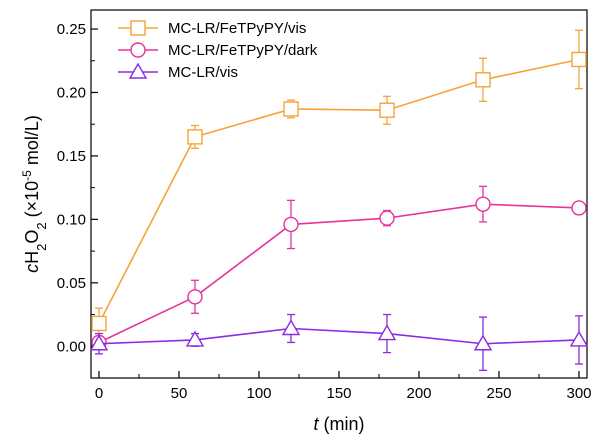 The image size is (595, 444). What do you see at coordinates (71, 346) in the screenshot?
I see `y-tick-label: 0.00` at bounding box center [71, 346].